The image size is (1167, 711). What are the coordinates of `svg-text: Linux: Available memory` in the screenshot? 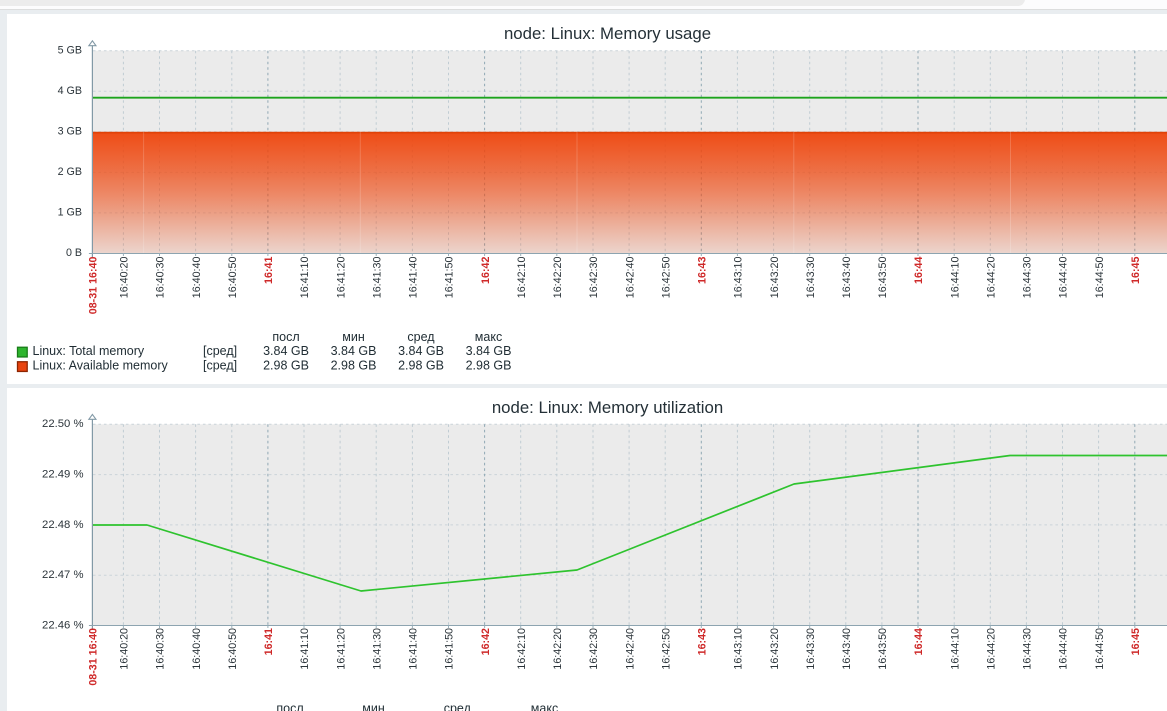 It's located at (101, 366).